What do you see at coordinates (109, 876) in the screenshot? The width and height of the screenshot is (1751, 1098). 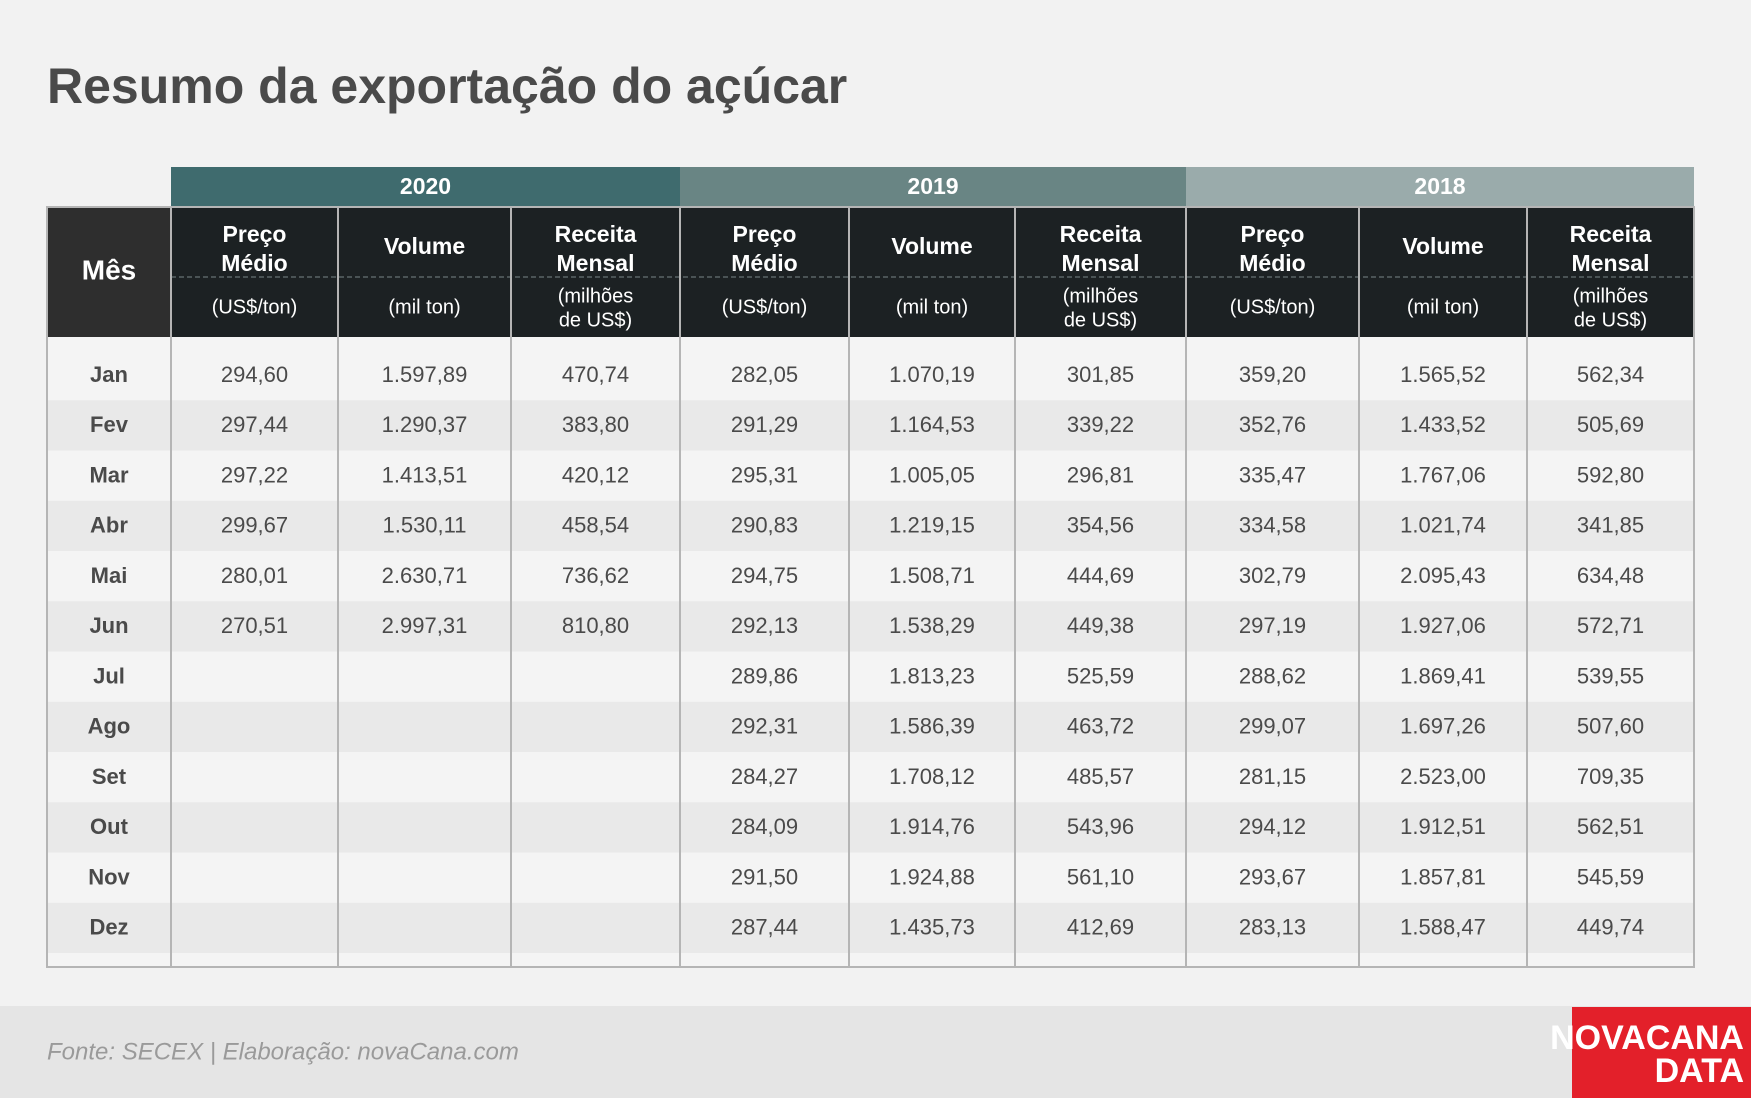 I see `month-label: Nov` at bounding box center [109, 876].